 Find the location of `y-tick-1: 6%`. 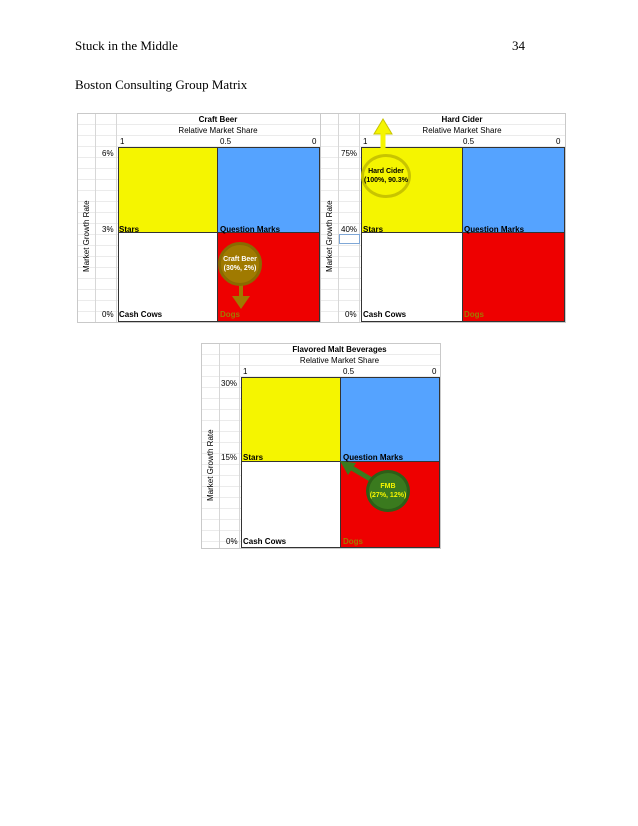

y-tick-1: 6% is located at coordinates (108, 153).